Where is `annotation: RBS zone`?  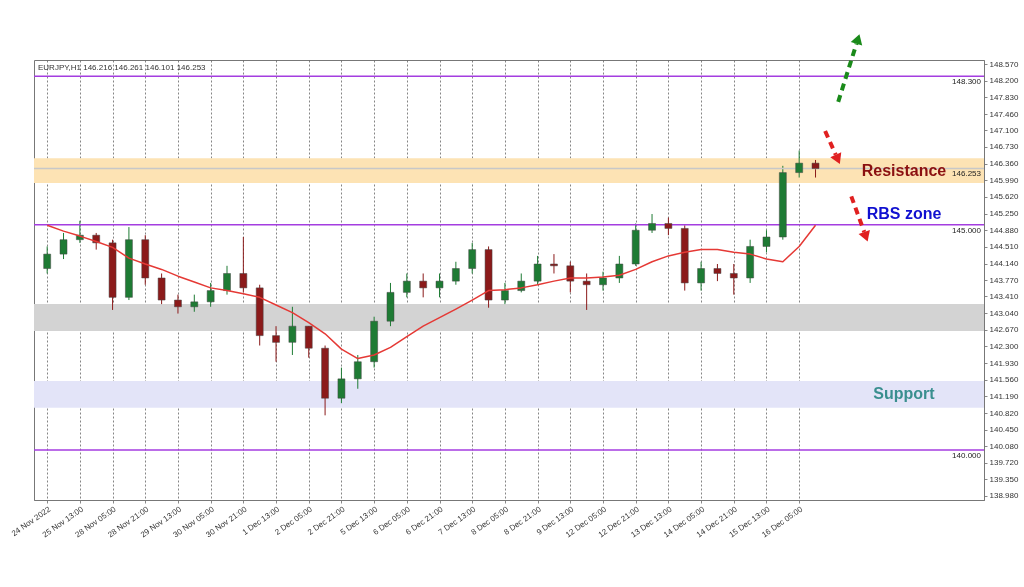 annotation: RBS zone is located at coordinates (904, 213).